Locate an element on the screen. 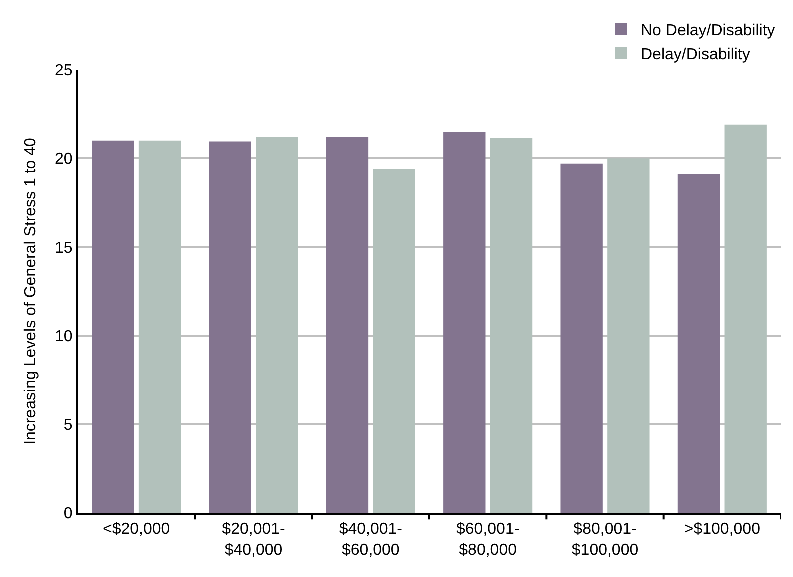  x-tick-label: <$20,000 is located at coordinates (136, 529).